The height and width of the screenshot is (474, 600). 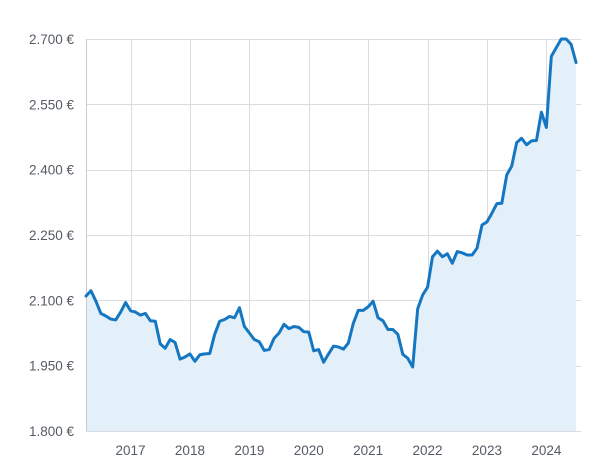 I want to click on x-tick-label: 2017, so click(x=131, y=450).